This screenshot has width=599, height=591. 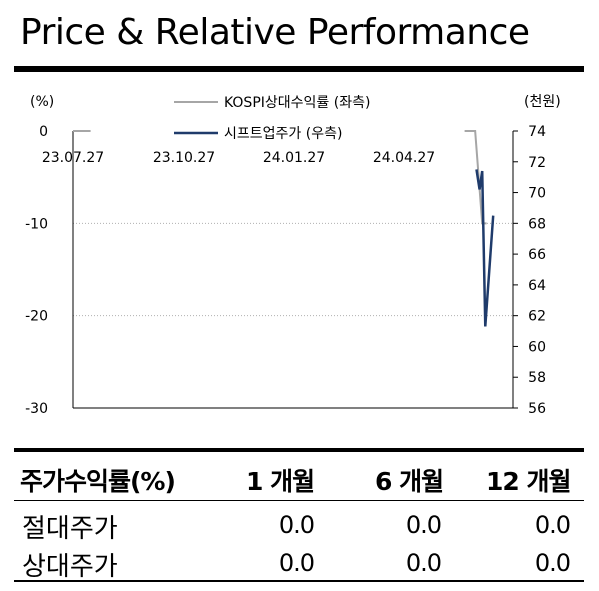 What do you see at coordinates (70, 567) in the screenshot?
I see `table-row-label: 상대주가` at bounding box center [70, 567].